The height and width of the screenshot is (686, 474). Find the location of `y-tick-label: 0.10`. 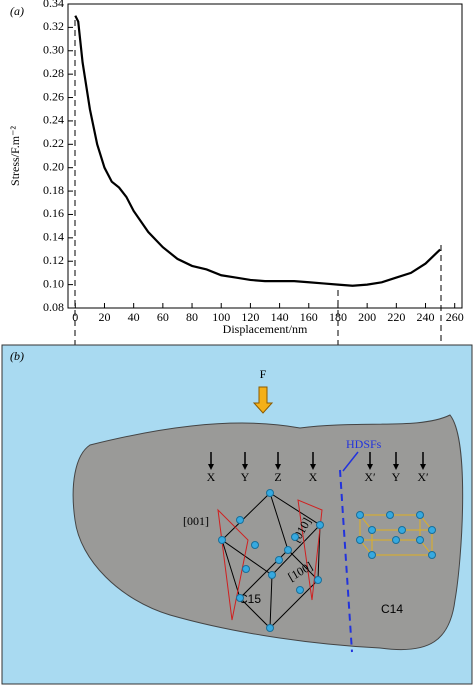

y-tick-label: 0.10 is located at coordinates (53, 283).